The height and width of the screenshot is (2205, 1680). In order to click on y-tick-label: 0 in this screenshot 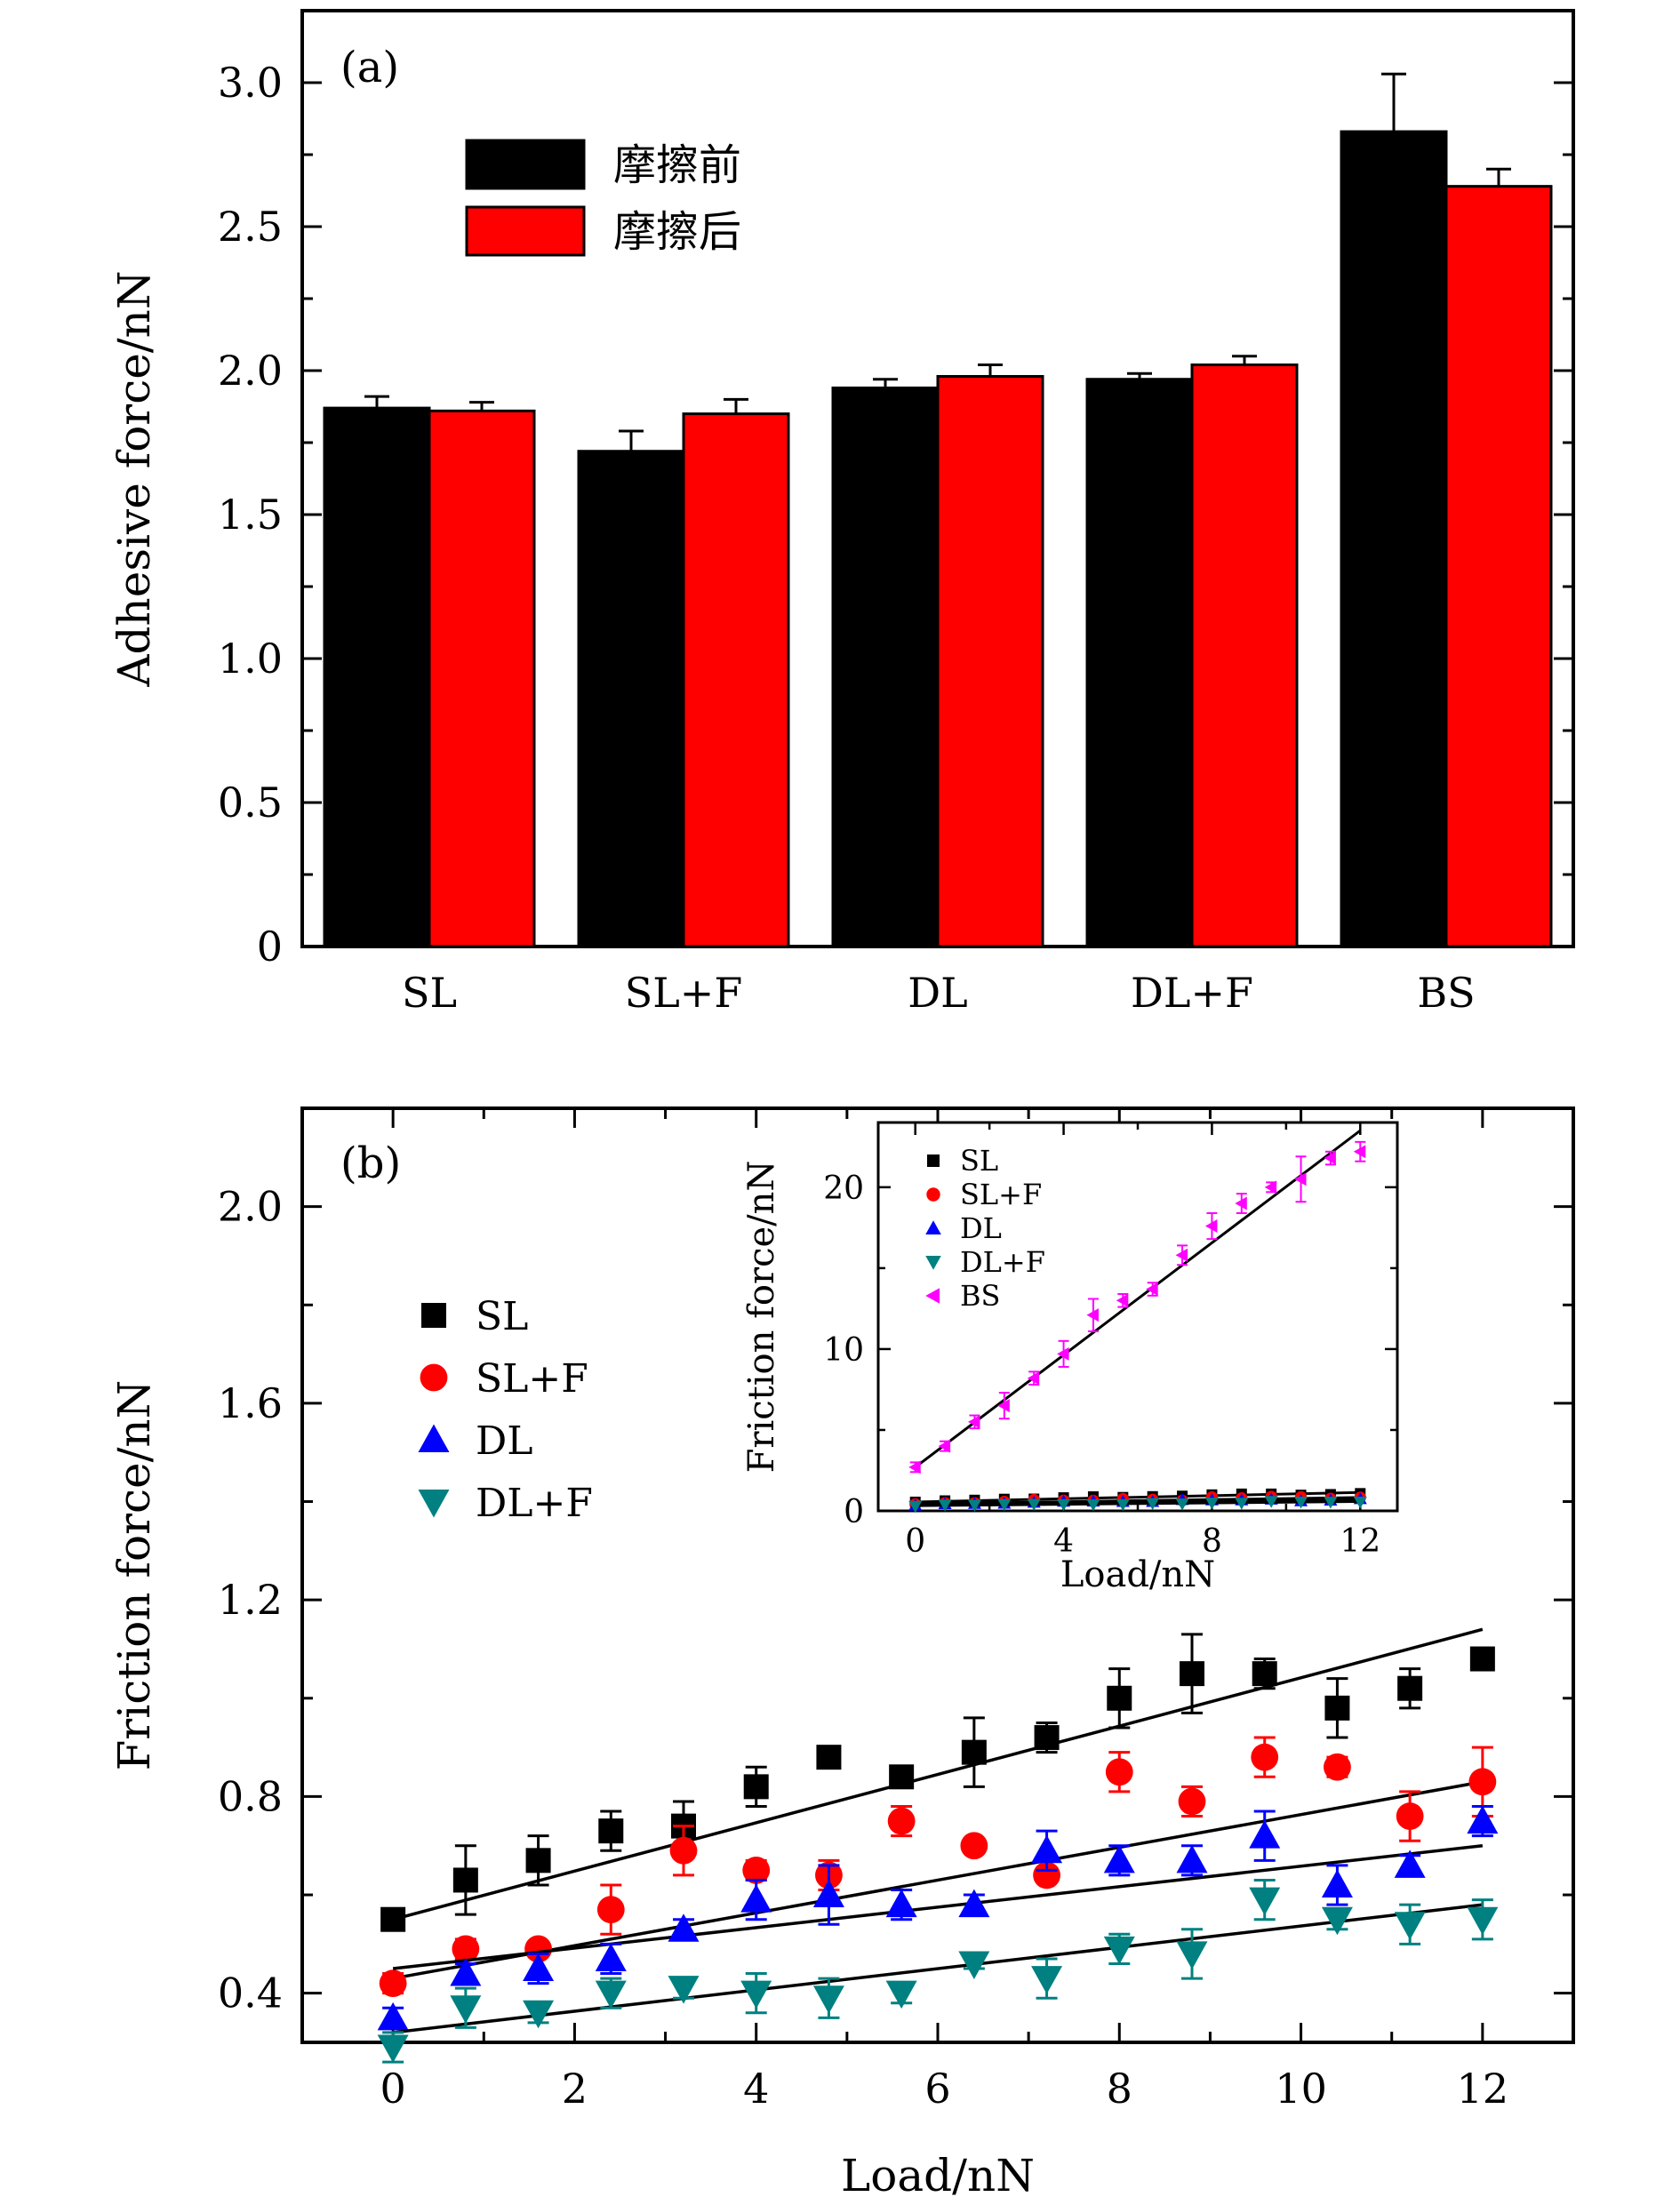, I will do `click(854, 1512)`.